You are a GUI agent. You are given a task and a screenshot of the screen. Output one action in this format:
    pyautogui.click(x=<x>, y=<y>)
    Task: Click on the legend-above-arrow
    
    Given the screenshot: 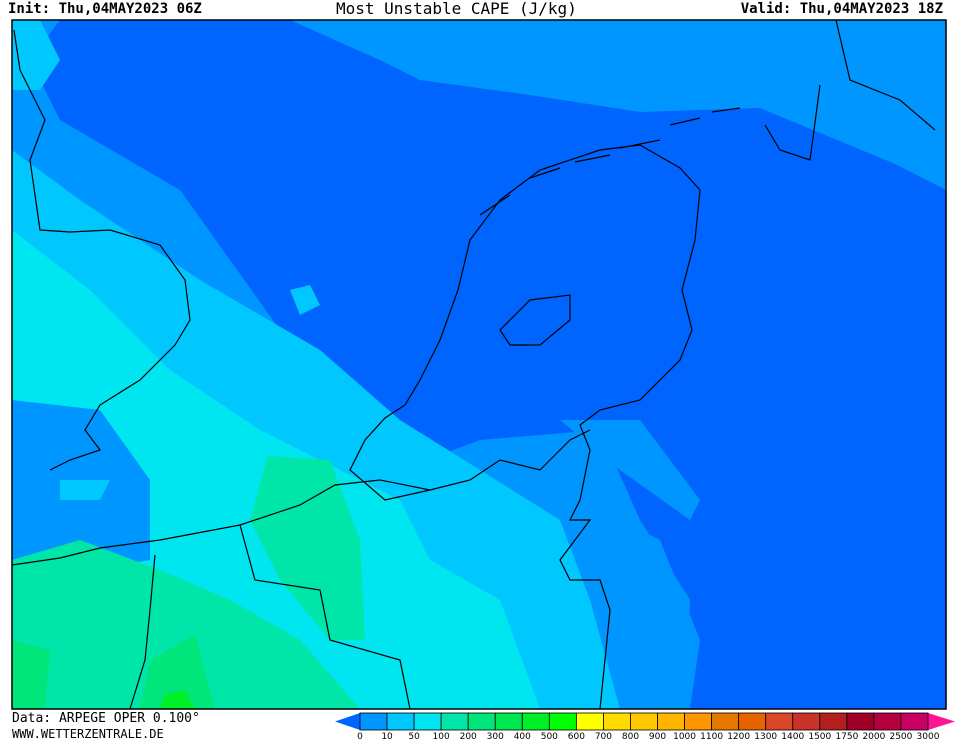 What is the action you would take?
    pyautogui.click(x=941, y=721)
    